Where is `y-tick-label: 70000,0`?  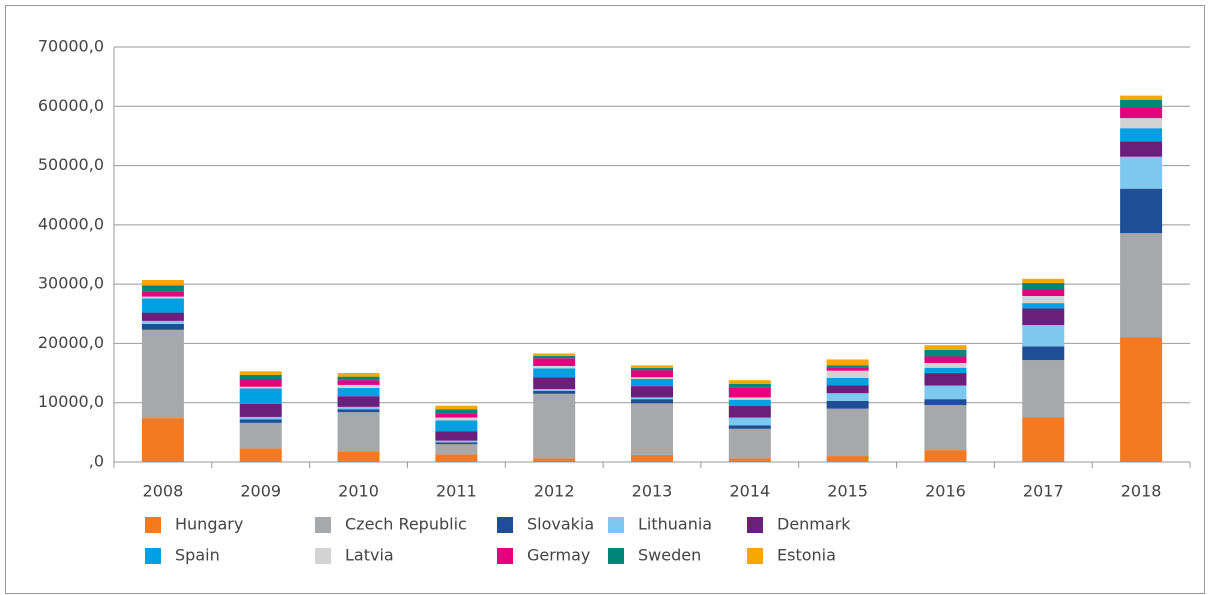
y-tick-label: 70000,0 is located at coordinates (71, 46).